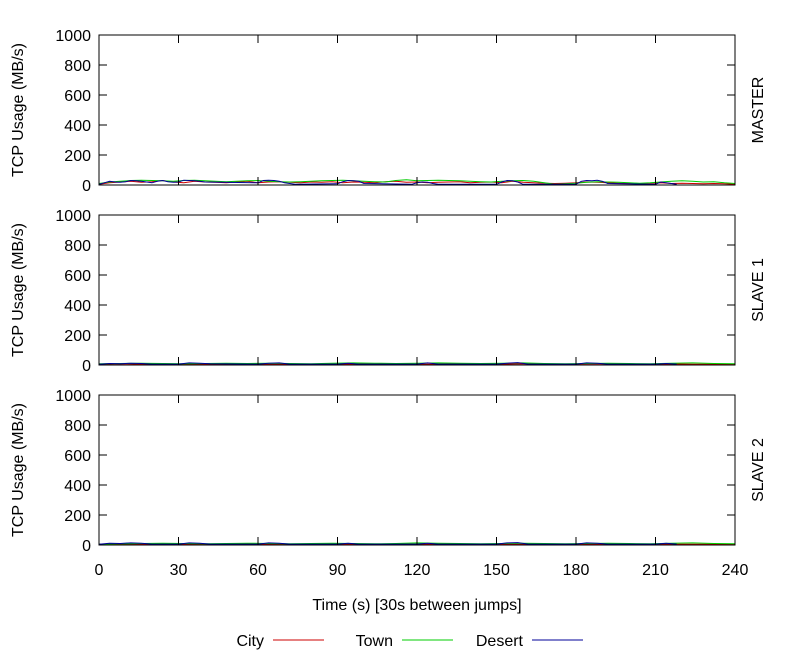  I want to click on x-tick-label: 0, so click(99, 570).